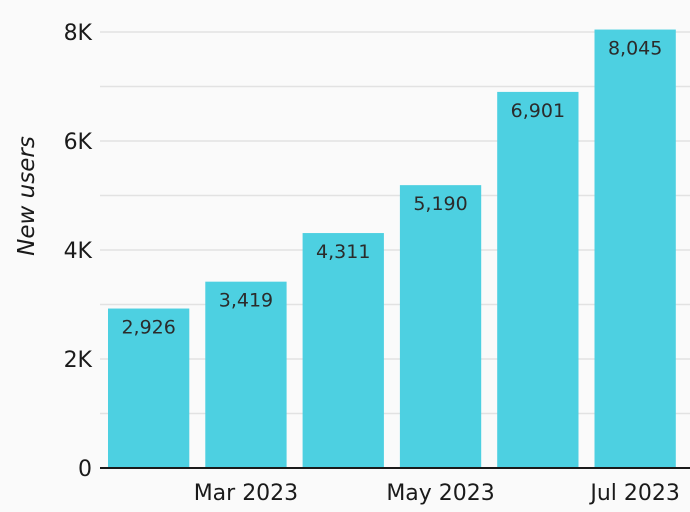  Describe the element at coordinates (246, 301) in the screenshot. I see `bar-value-label: 3,419` at that location.